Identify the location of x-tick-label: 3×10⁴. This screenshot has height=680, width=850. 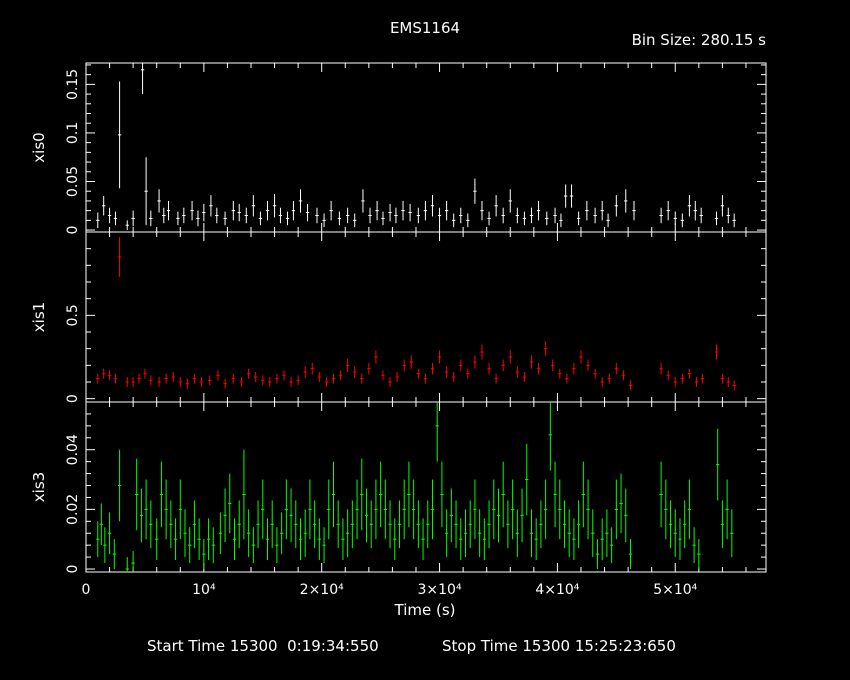
(440, 590).